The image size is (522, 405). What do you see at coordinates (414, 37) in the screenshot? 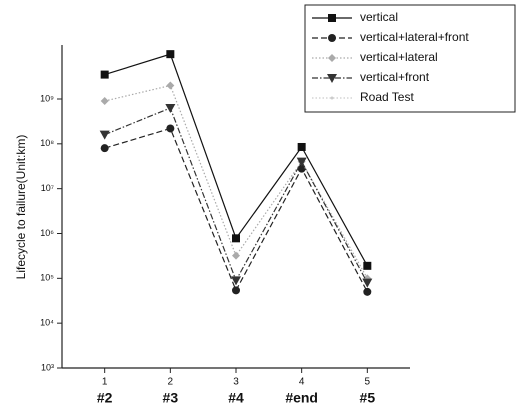
I see `legend-label: vertical+lateral+front` at bounding box center [414, 37].